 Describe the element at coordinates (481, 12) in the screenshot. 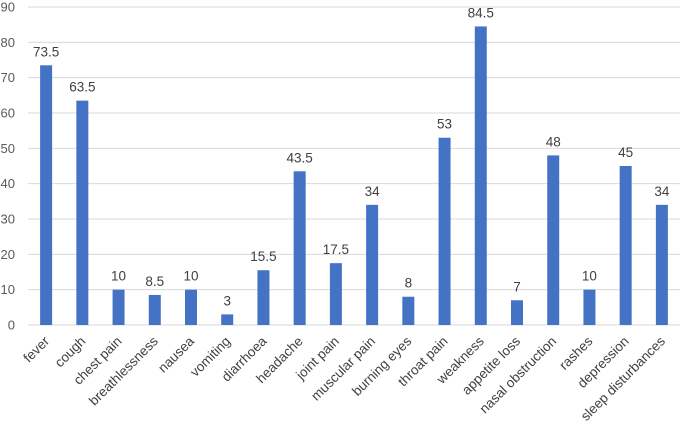

I see `data-label: 84.5` at that location.